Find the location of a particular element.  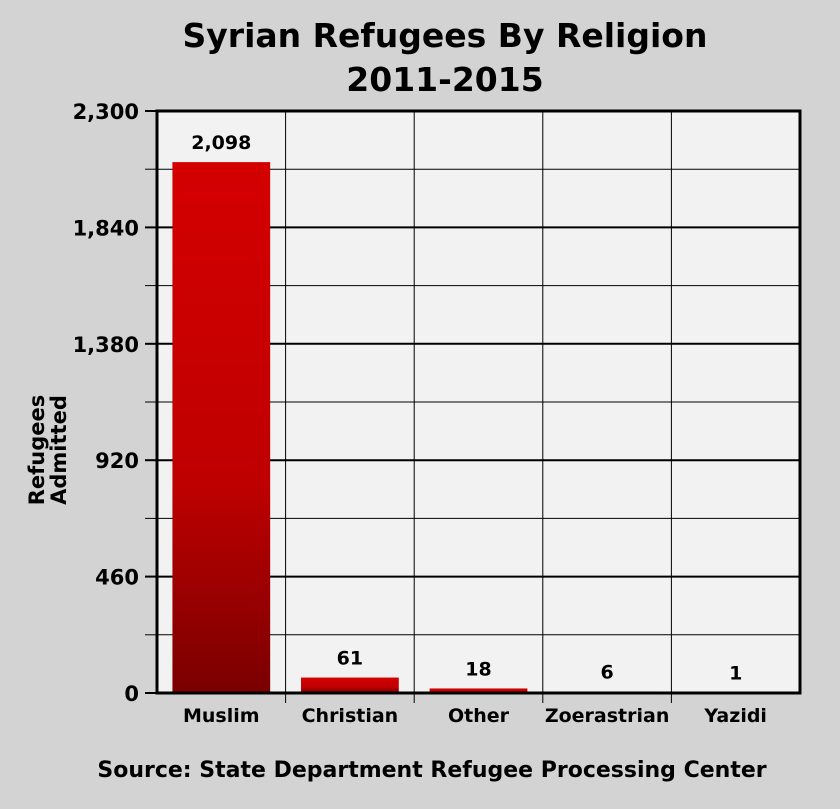

y-tick-label: 460 is located at coordinates (117, 578).